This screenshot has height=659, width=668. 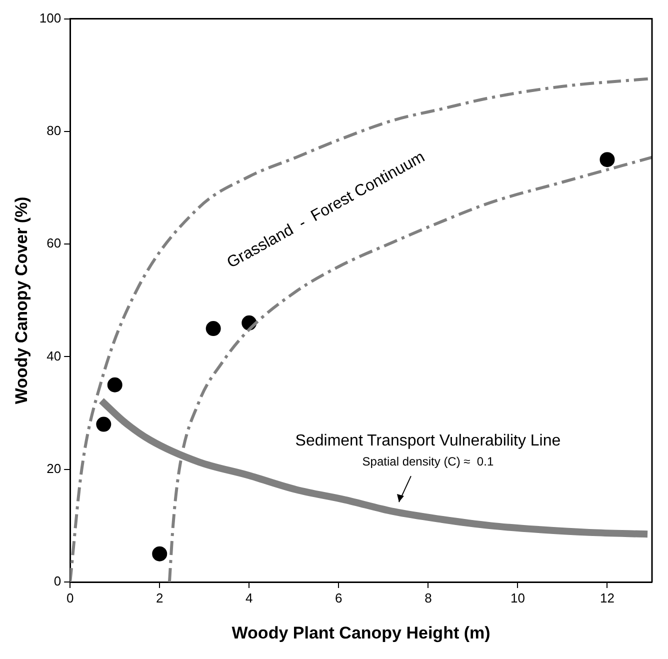 I want to click on y-tick-label: 20, so click(x=54, y=468).